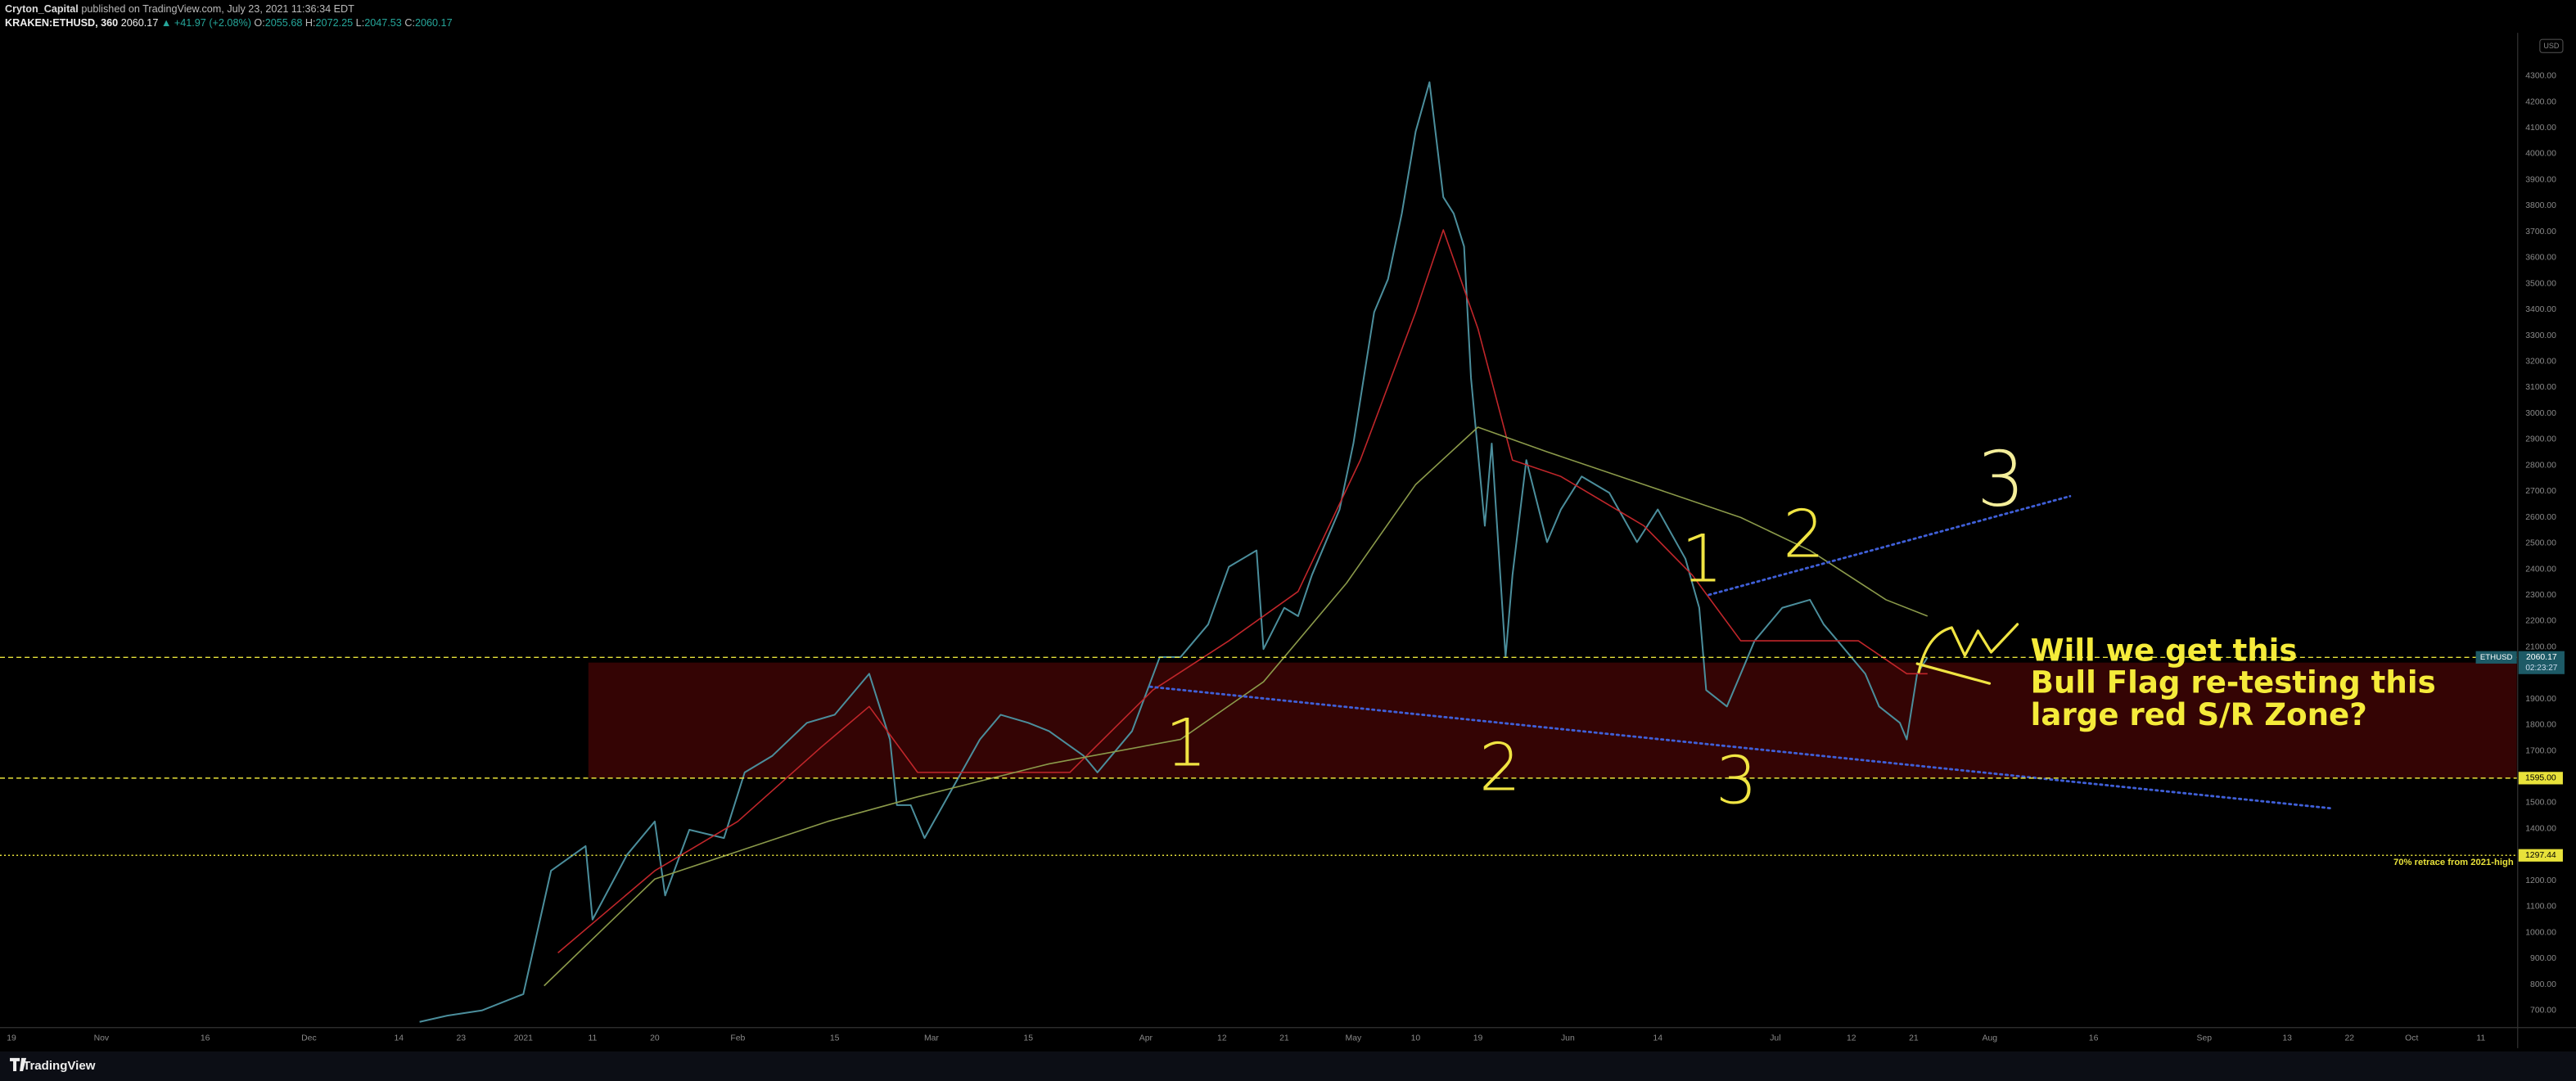 Image resolution: width=2576 pixels, height=1081 pixels. Describe the element at coordinates (2540, 699) in the screenshot. I see `y-tick-label: 1900.00` at that location.